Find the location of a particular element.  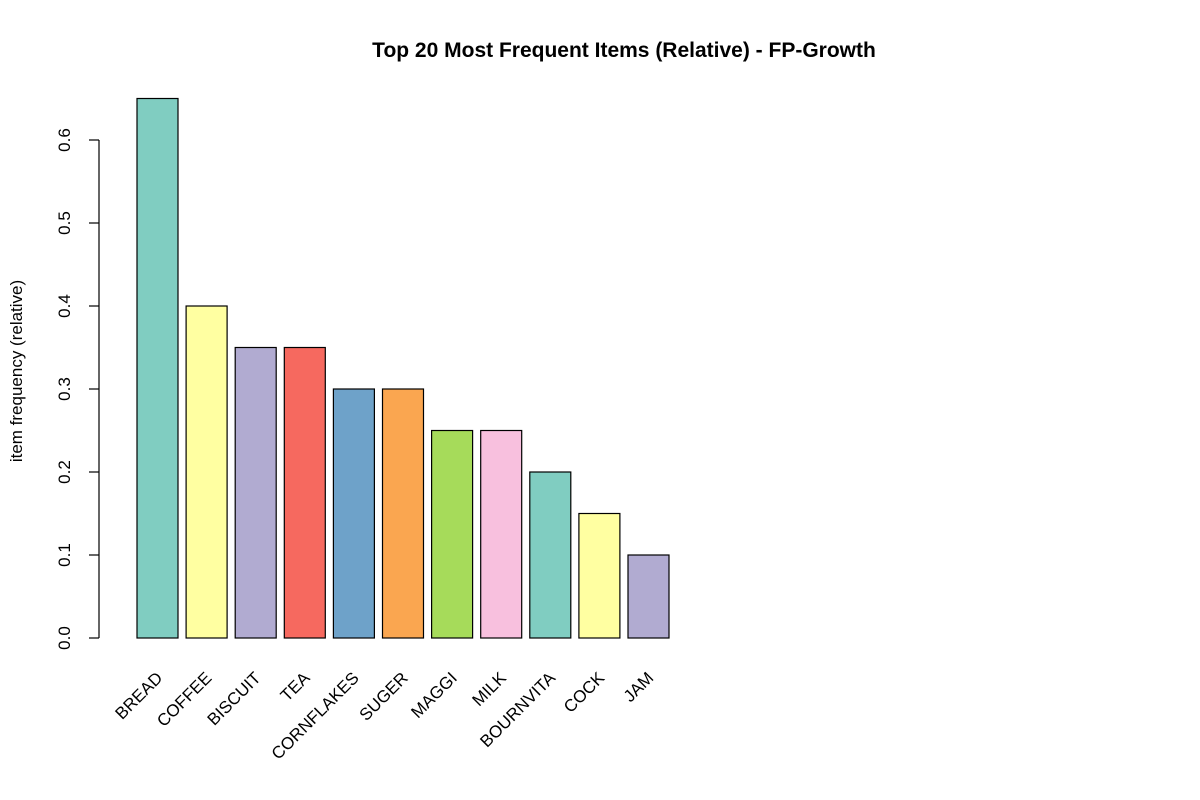

bar-jam is located at coordinates (648, 596).